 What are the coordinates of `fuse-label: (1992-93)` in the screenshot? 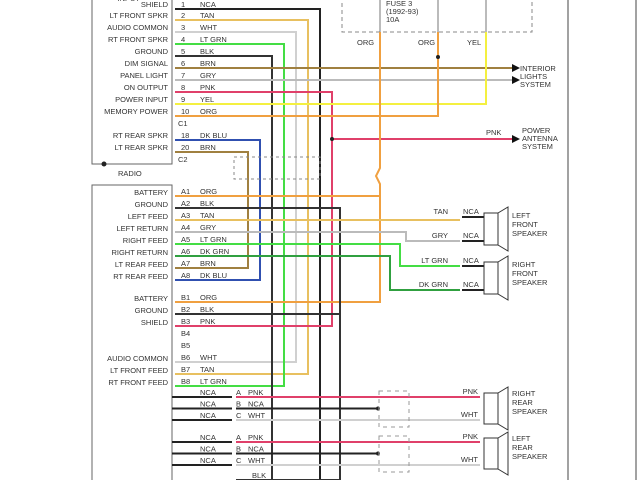 It's located at (402, 11).